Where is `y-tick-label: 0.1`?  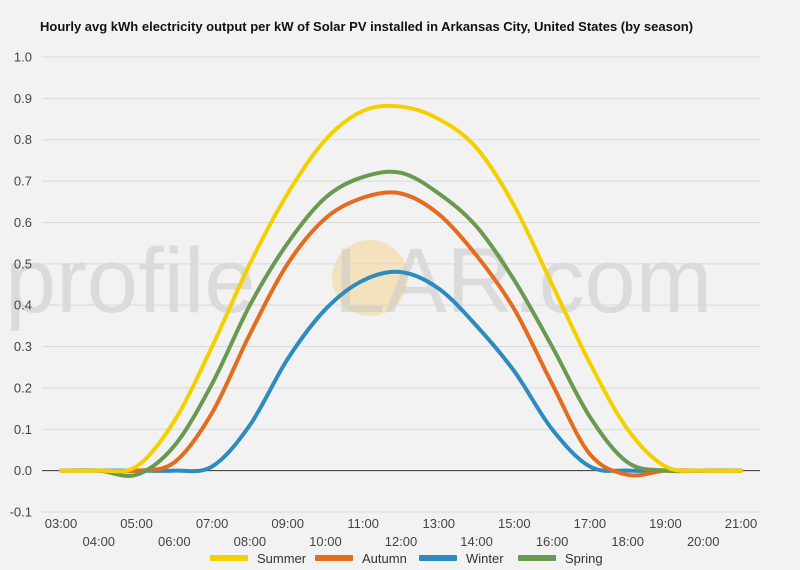
y-tick-label: 0.1 is located at coordinates (23, 429).